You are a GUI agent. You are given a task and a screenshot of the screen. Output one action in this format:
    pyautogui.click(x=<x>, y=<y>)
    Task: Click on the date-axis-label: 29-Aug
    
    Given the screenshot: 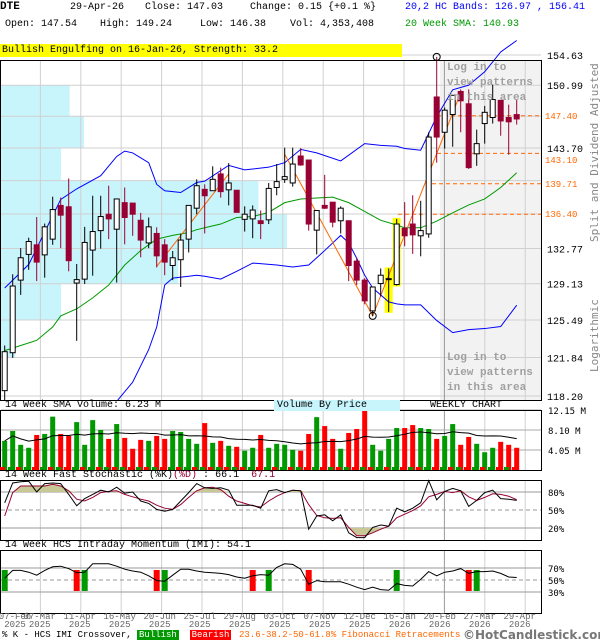 What is the action you would take?
    pyautogui.click(x=239, y=617)
    